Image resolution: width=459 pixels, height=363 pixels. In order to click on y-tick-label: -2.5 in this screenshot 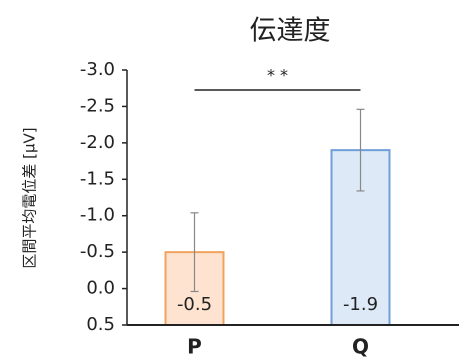, I will do `click(97, 105)`.